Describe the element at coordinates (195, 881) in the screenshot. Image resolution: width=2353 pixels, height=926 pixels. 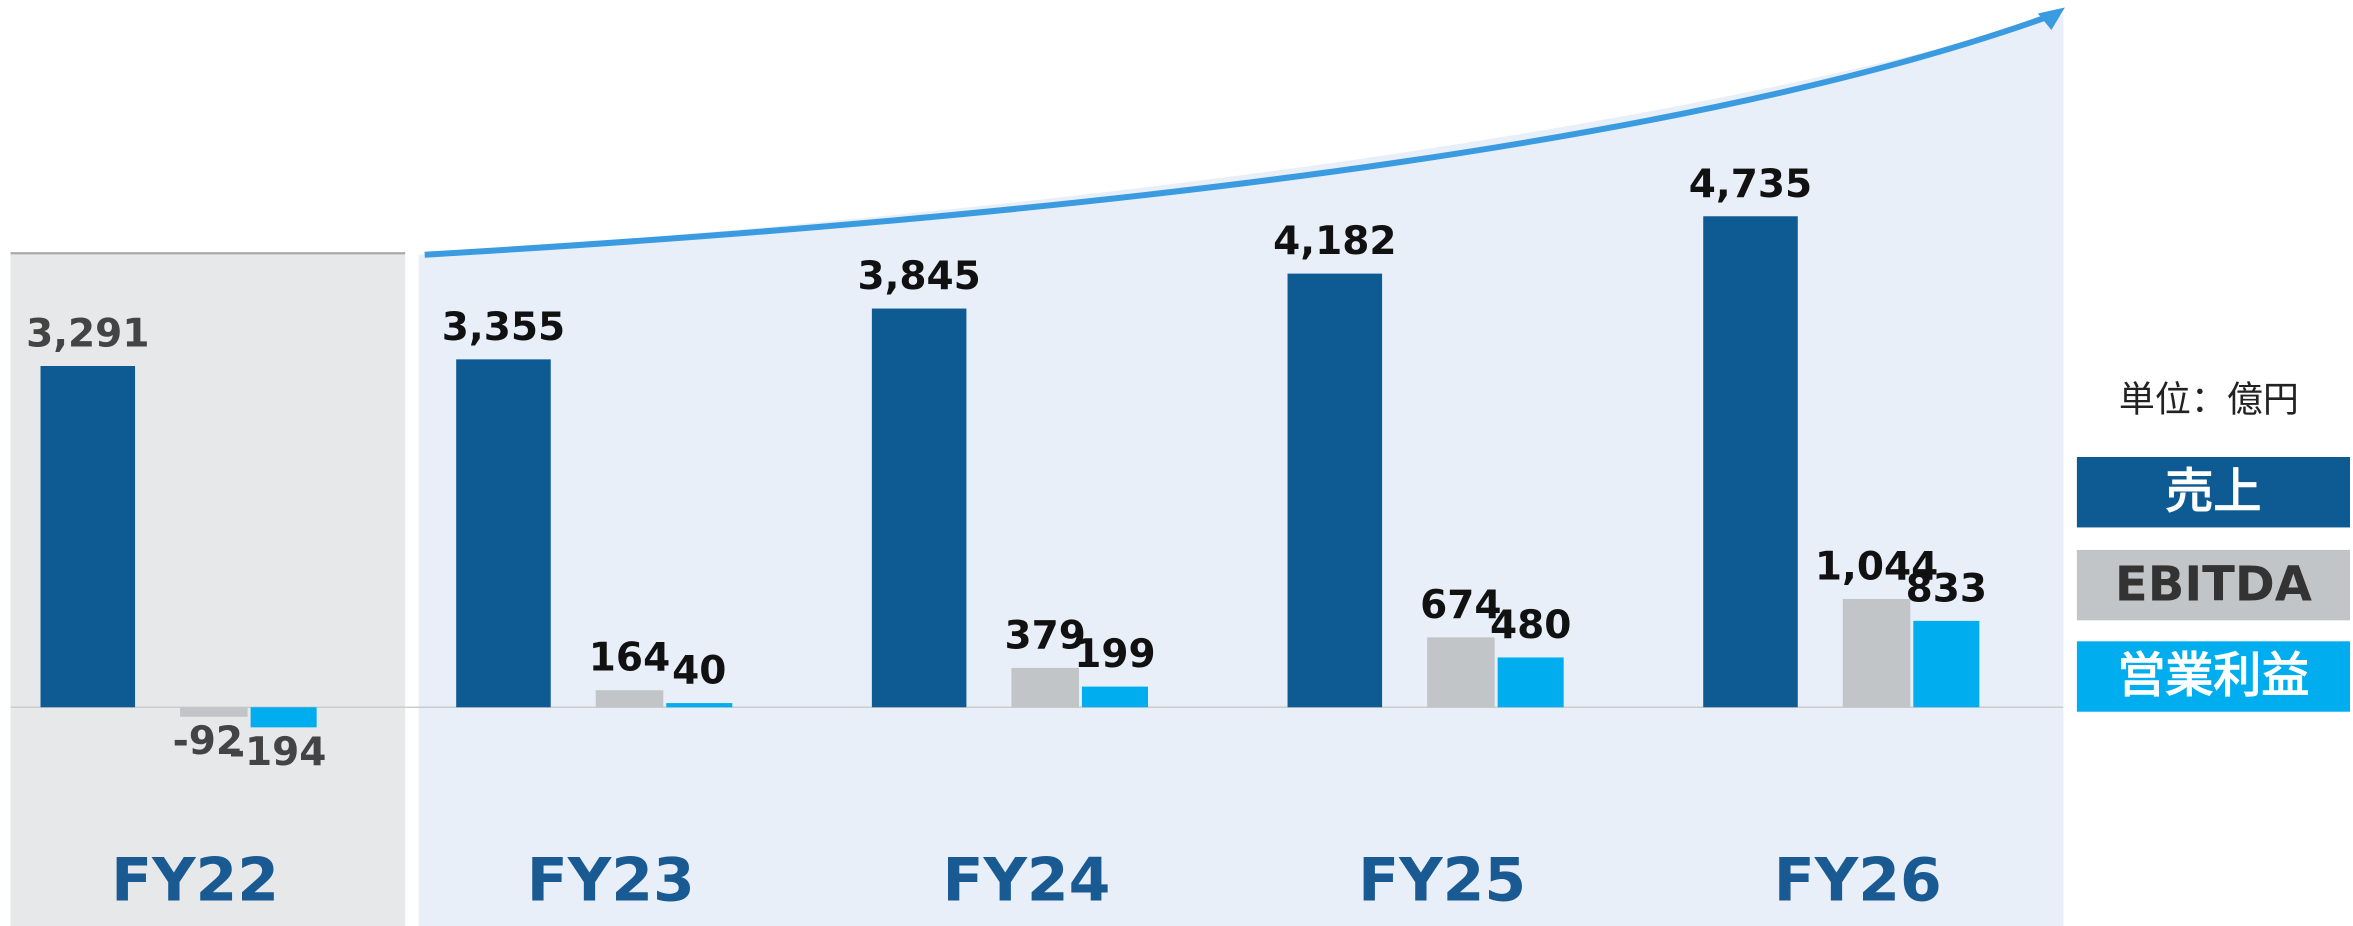
I see `category-label: FY22` at that location.